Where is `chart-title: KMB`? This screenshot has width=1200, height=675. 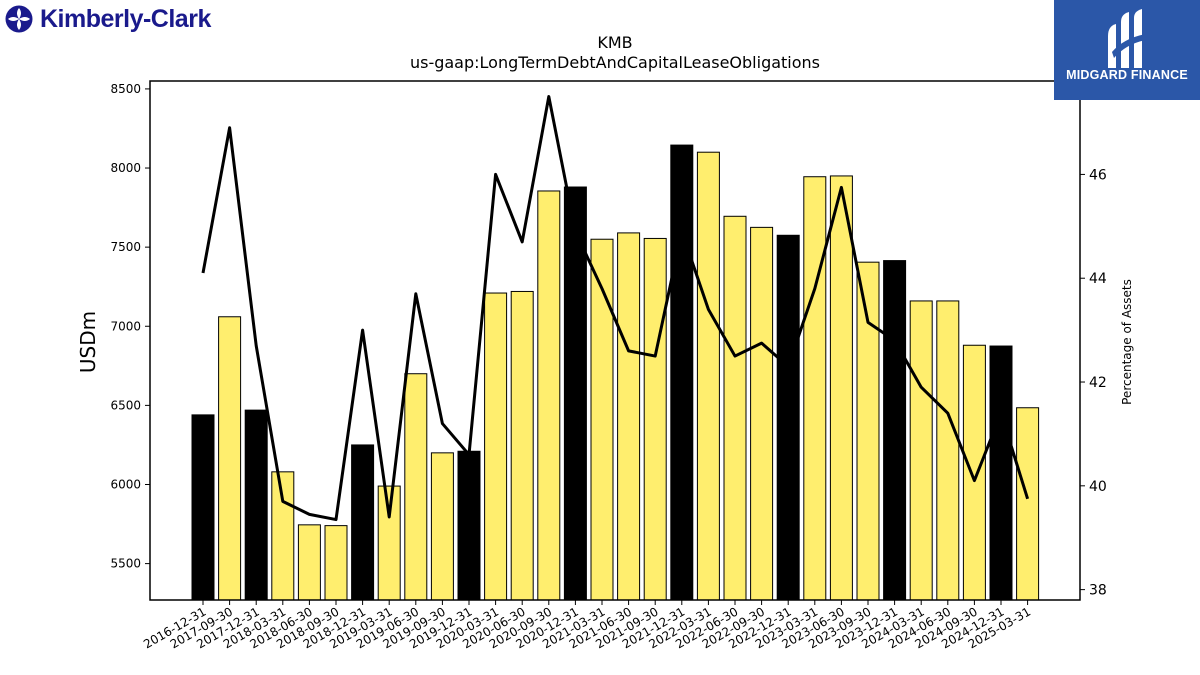
chart-title: KMB is located at coordinates (614, 42).